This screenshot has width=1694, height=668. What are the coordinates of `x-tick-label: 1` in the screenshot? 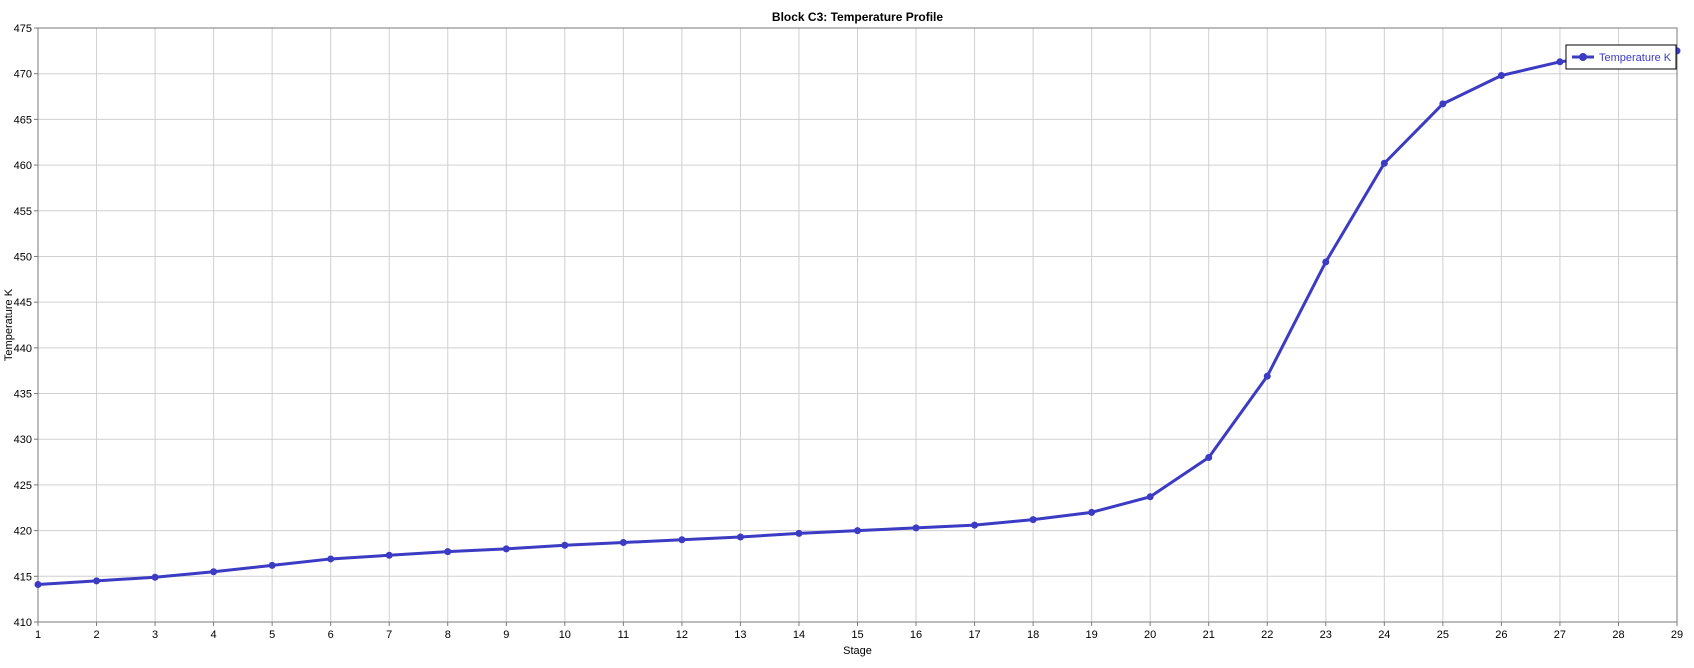 It's located at (38, 635).